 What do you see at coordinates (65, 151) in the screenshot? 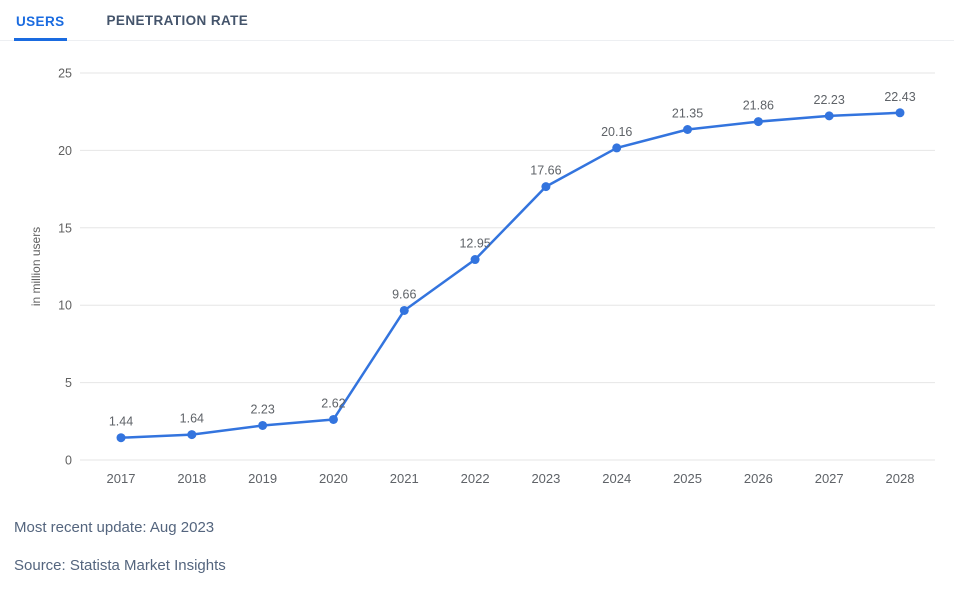
I see `y-tick-label: 20` at bounding box center [65, 151].